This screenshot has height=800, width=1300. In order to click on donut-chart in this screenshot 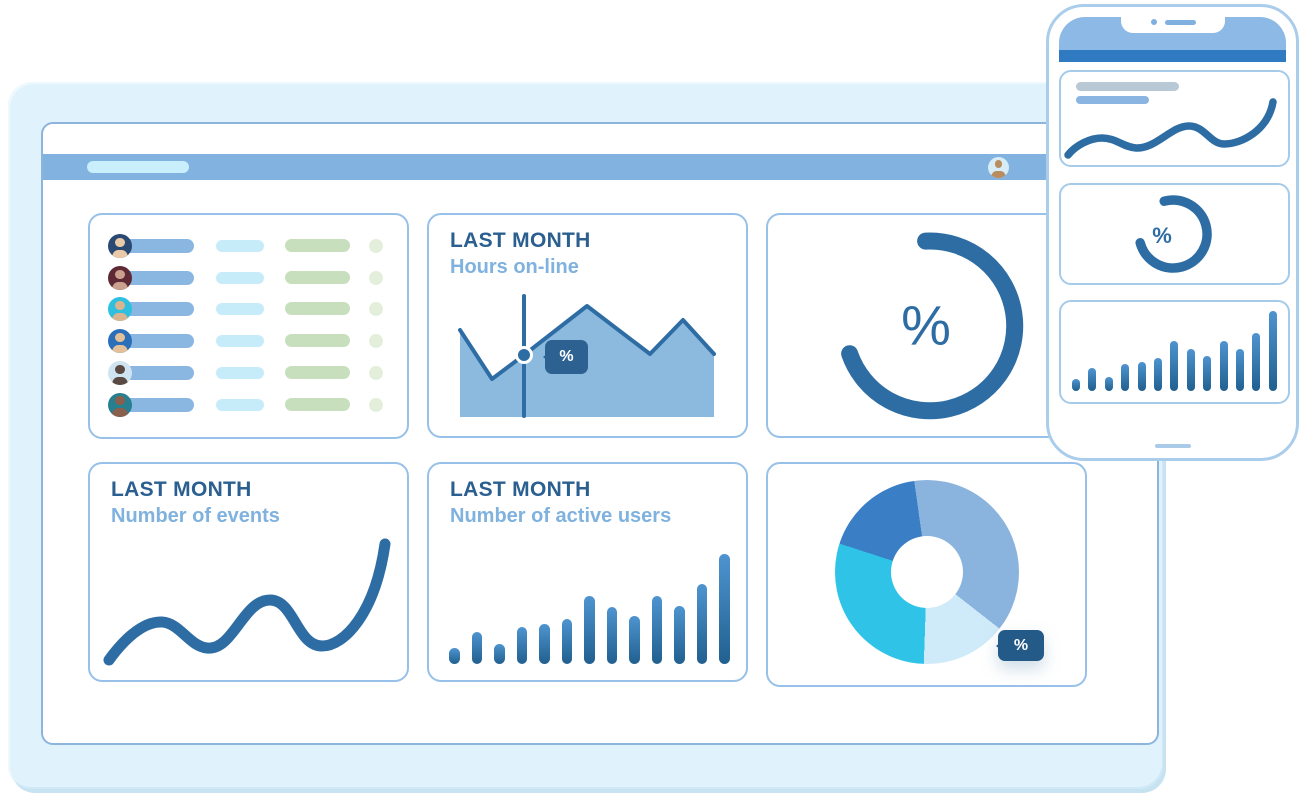, I will do `click(927, 572)`.